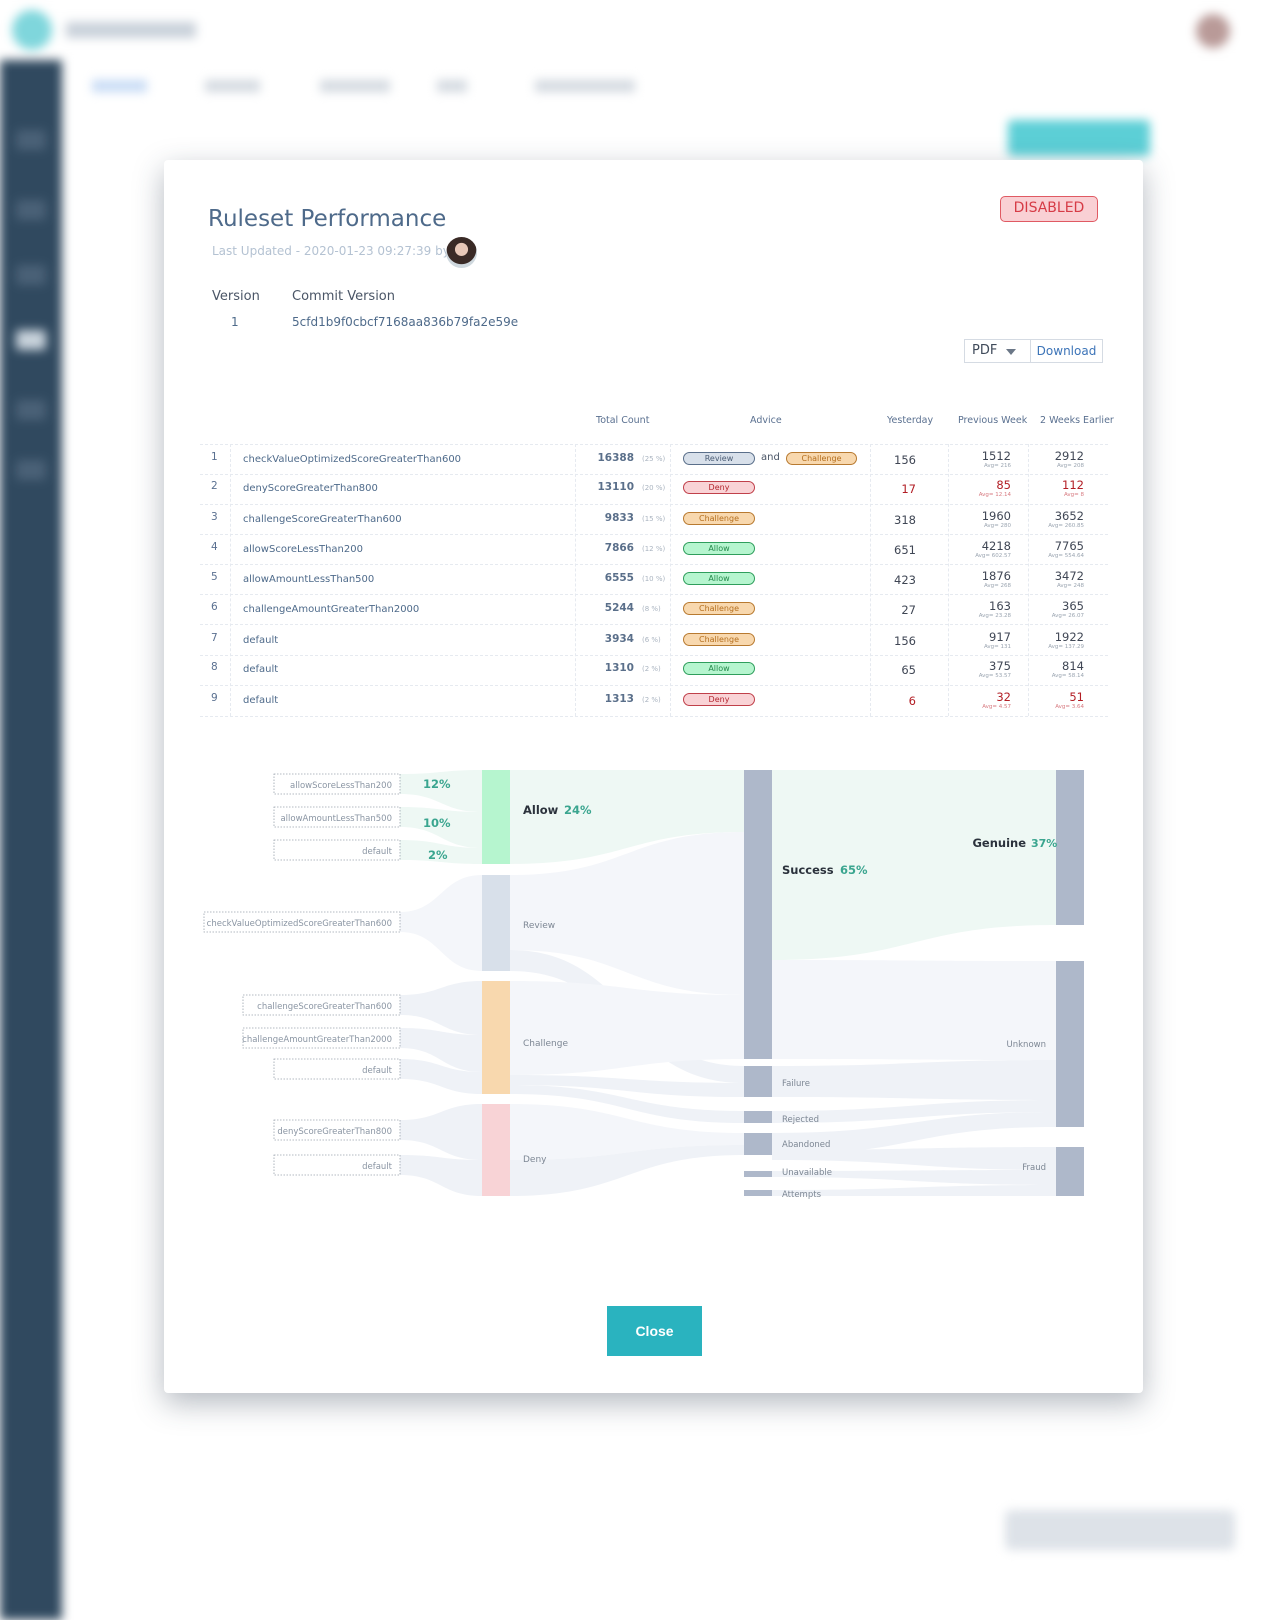  Describe the element at coordinates (1003, 485) in the screenshot. I see `previous-week-count: 85` at that location.